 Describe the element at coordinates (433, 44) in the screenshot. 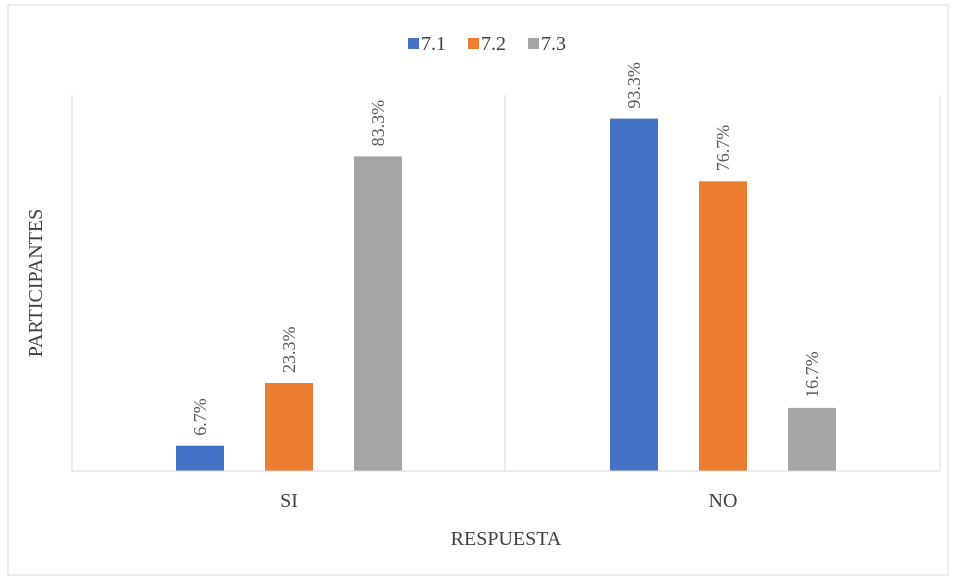

I see `legend-label-7-1: 7.1` at that location.